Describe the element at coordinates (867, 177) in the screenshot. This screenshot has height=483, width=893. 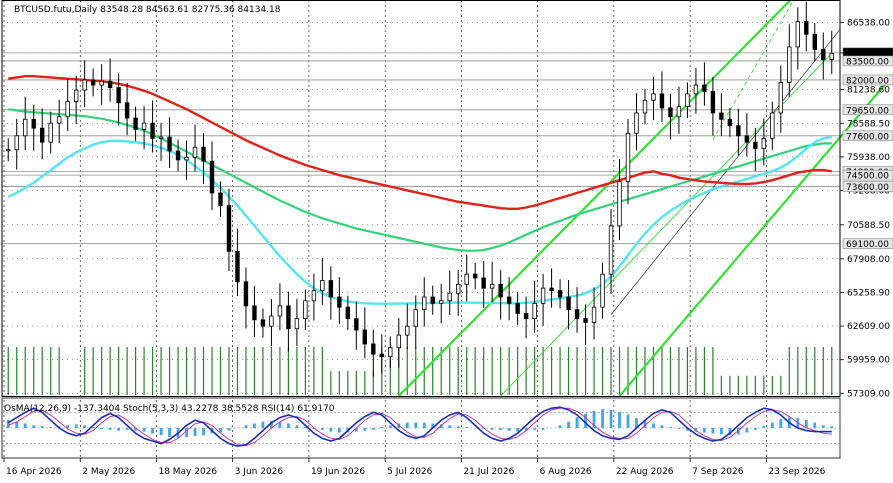
I see `level-label: 74500.00` at that location.